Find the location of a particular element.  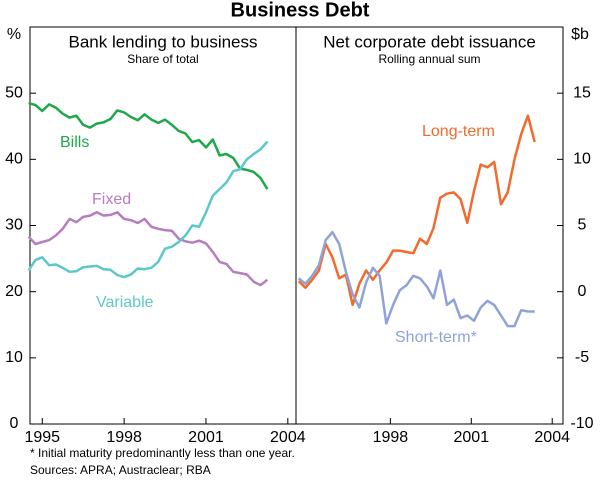

chart-title: Business Debt is located at coordinates (300, 10).